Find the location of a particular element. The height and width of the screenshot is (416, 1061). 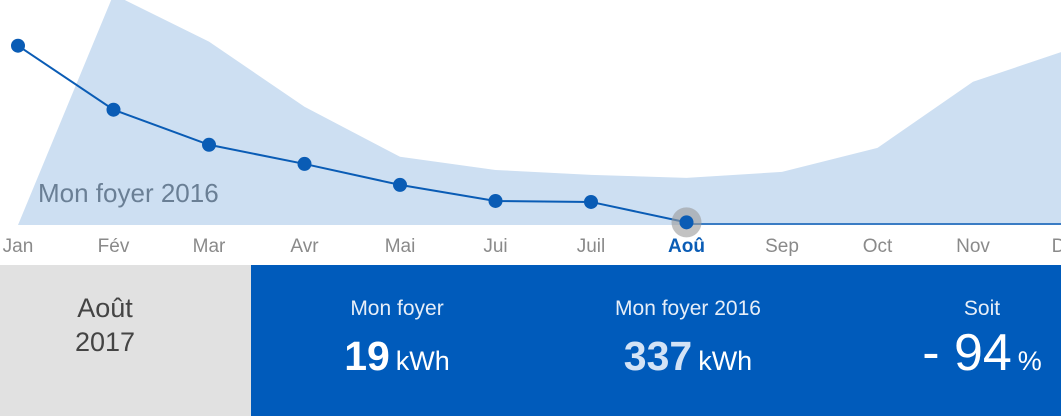

area-label: Mon foyer 2016 is located at coordinates (128, 193).